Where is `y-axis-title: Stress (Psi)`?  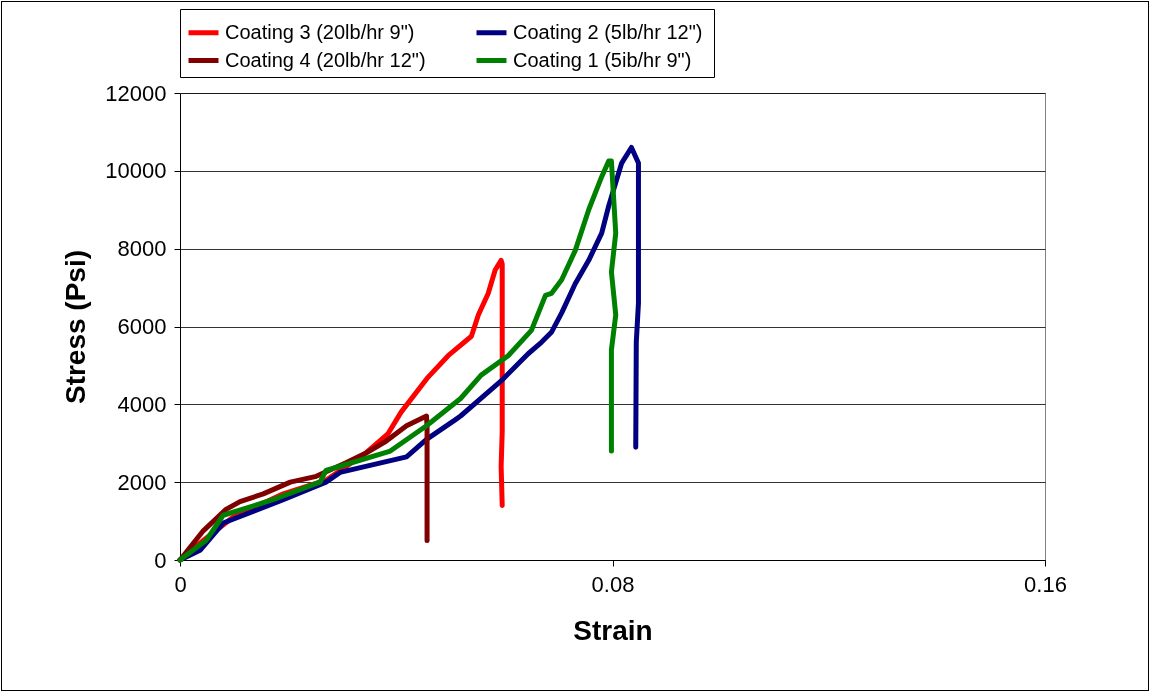
y-axis-title: Stress (Psi) is located at coordinates (76, 327).